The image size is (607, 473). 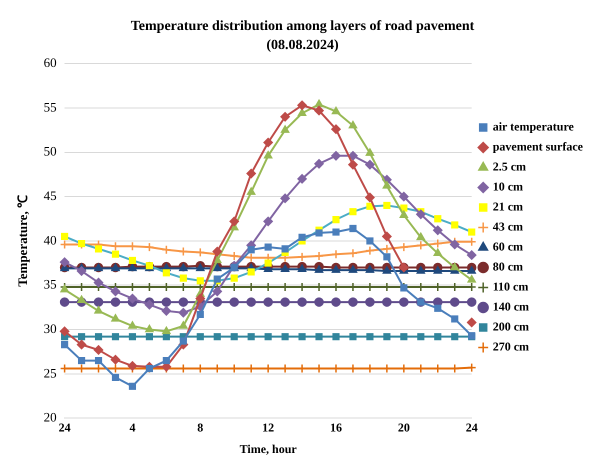 I want to click on legend-label: pavement surface, so click(x=538, y=147).